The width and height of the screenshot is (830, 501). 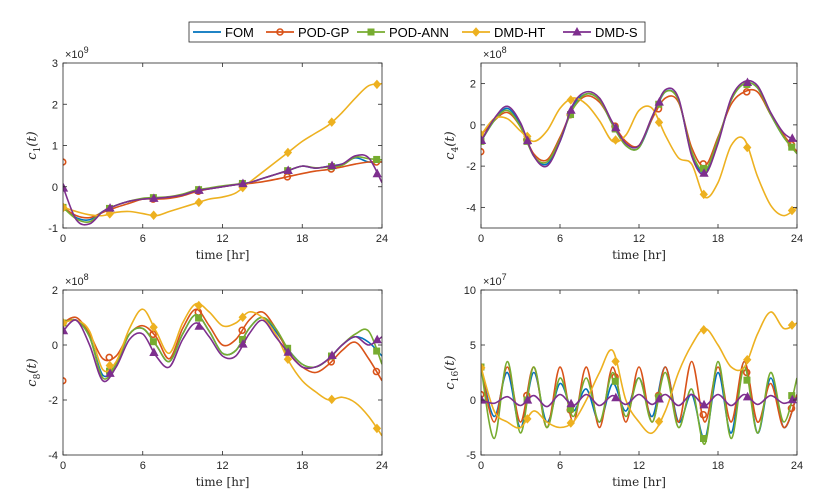 What do you see at coordinates (403, 32) in the screenshot?
I see `legend-entry-pod-ann: POD-ANN` at bounding box center [403, 32].